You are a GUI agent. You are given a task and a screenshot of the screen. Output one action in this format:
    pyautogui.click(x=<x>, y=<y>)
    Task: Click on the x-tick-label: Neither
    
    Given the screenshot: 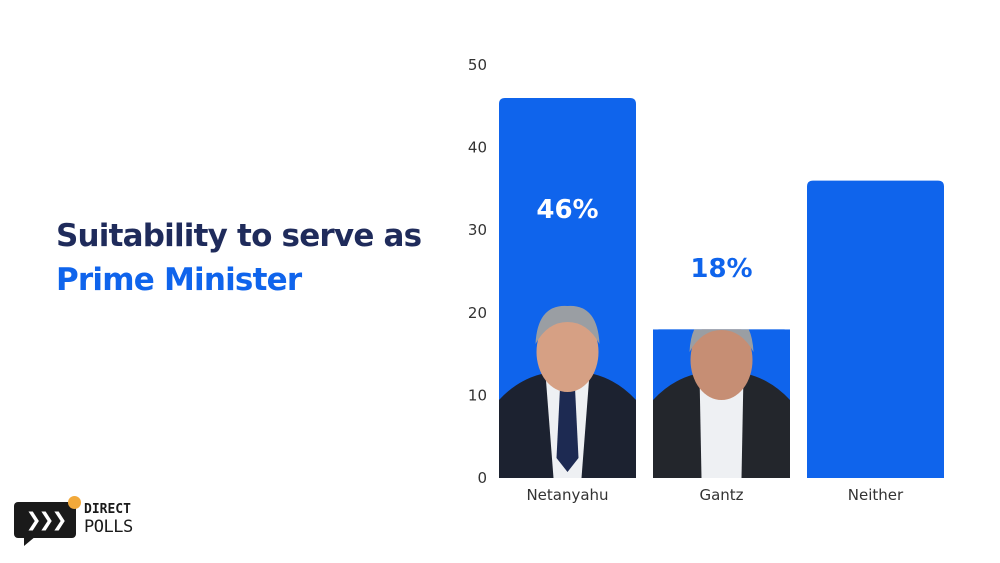 What is the action you would take?
    pyautogui.click(x=876, y=495)
    